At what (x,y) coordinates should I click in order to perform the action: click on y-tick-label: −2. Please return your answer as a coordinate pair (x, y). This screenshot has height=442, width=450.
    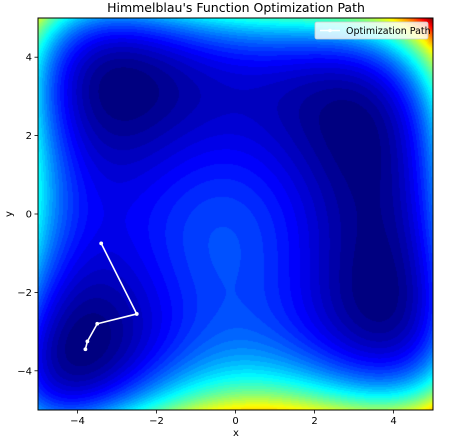
    Looking at the image, I should click on (24, 293).